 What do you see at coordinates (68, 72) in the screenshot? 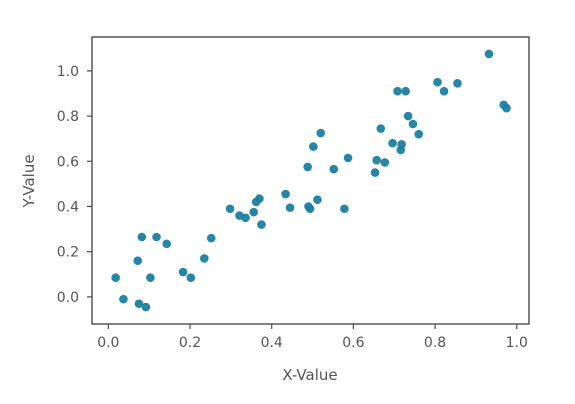
I see `y-tick-label: 1.0` at bounding box center [68, 72].